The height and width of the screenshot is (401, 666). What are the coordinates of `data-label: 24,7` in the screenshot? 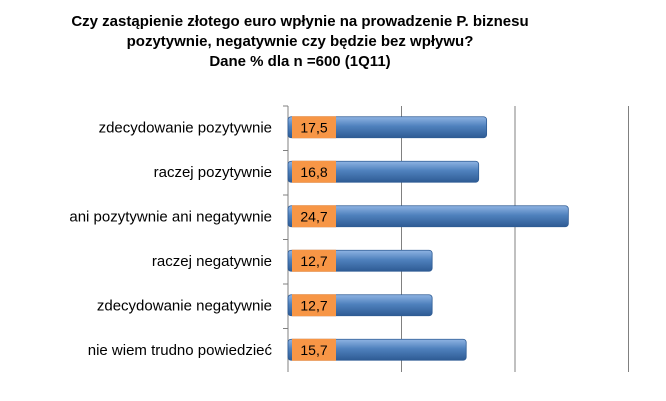 It's located at (313, 216).